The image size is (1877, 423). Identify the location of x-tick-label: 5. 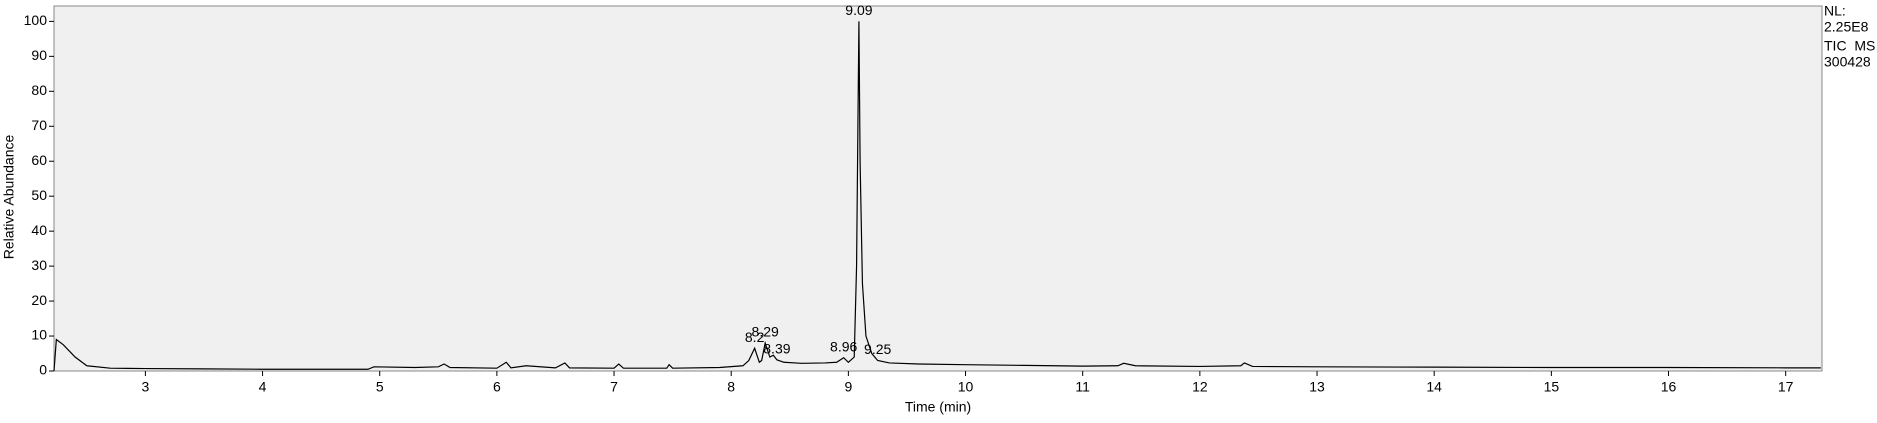
(380, 387).